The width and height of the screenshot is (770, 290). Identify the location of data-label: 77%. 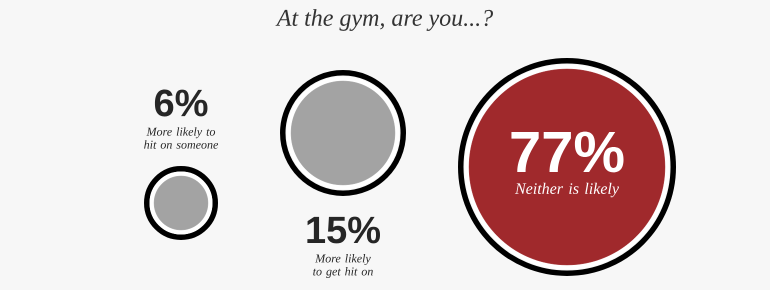
(567, 152).